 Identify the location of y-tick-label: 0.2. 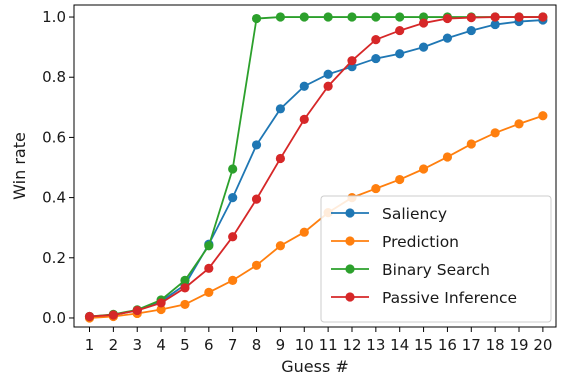
(54, 258).